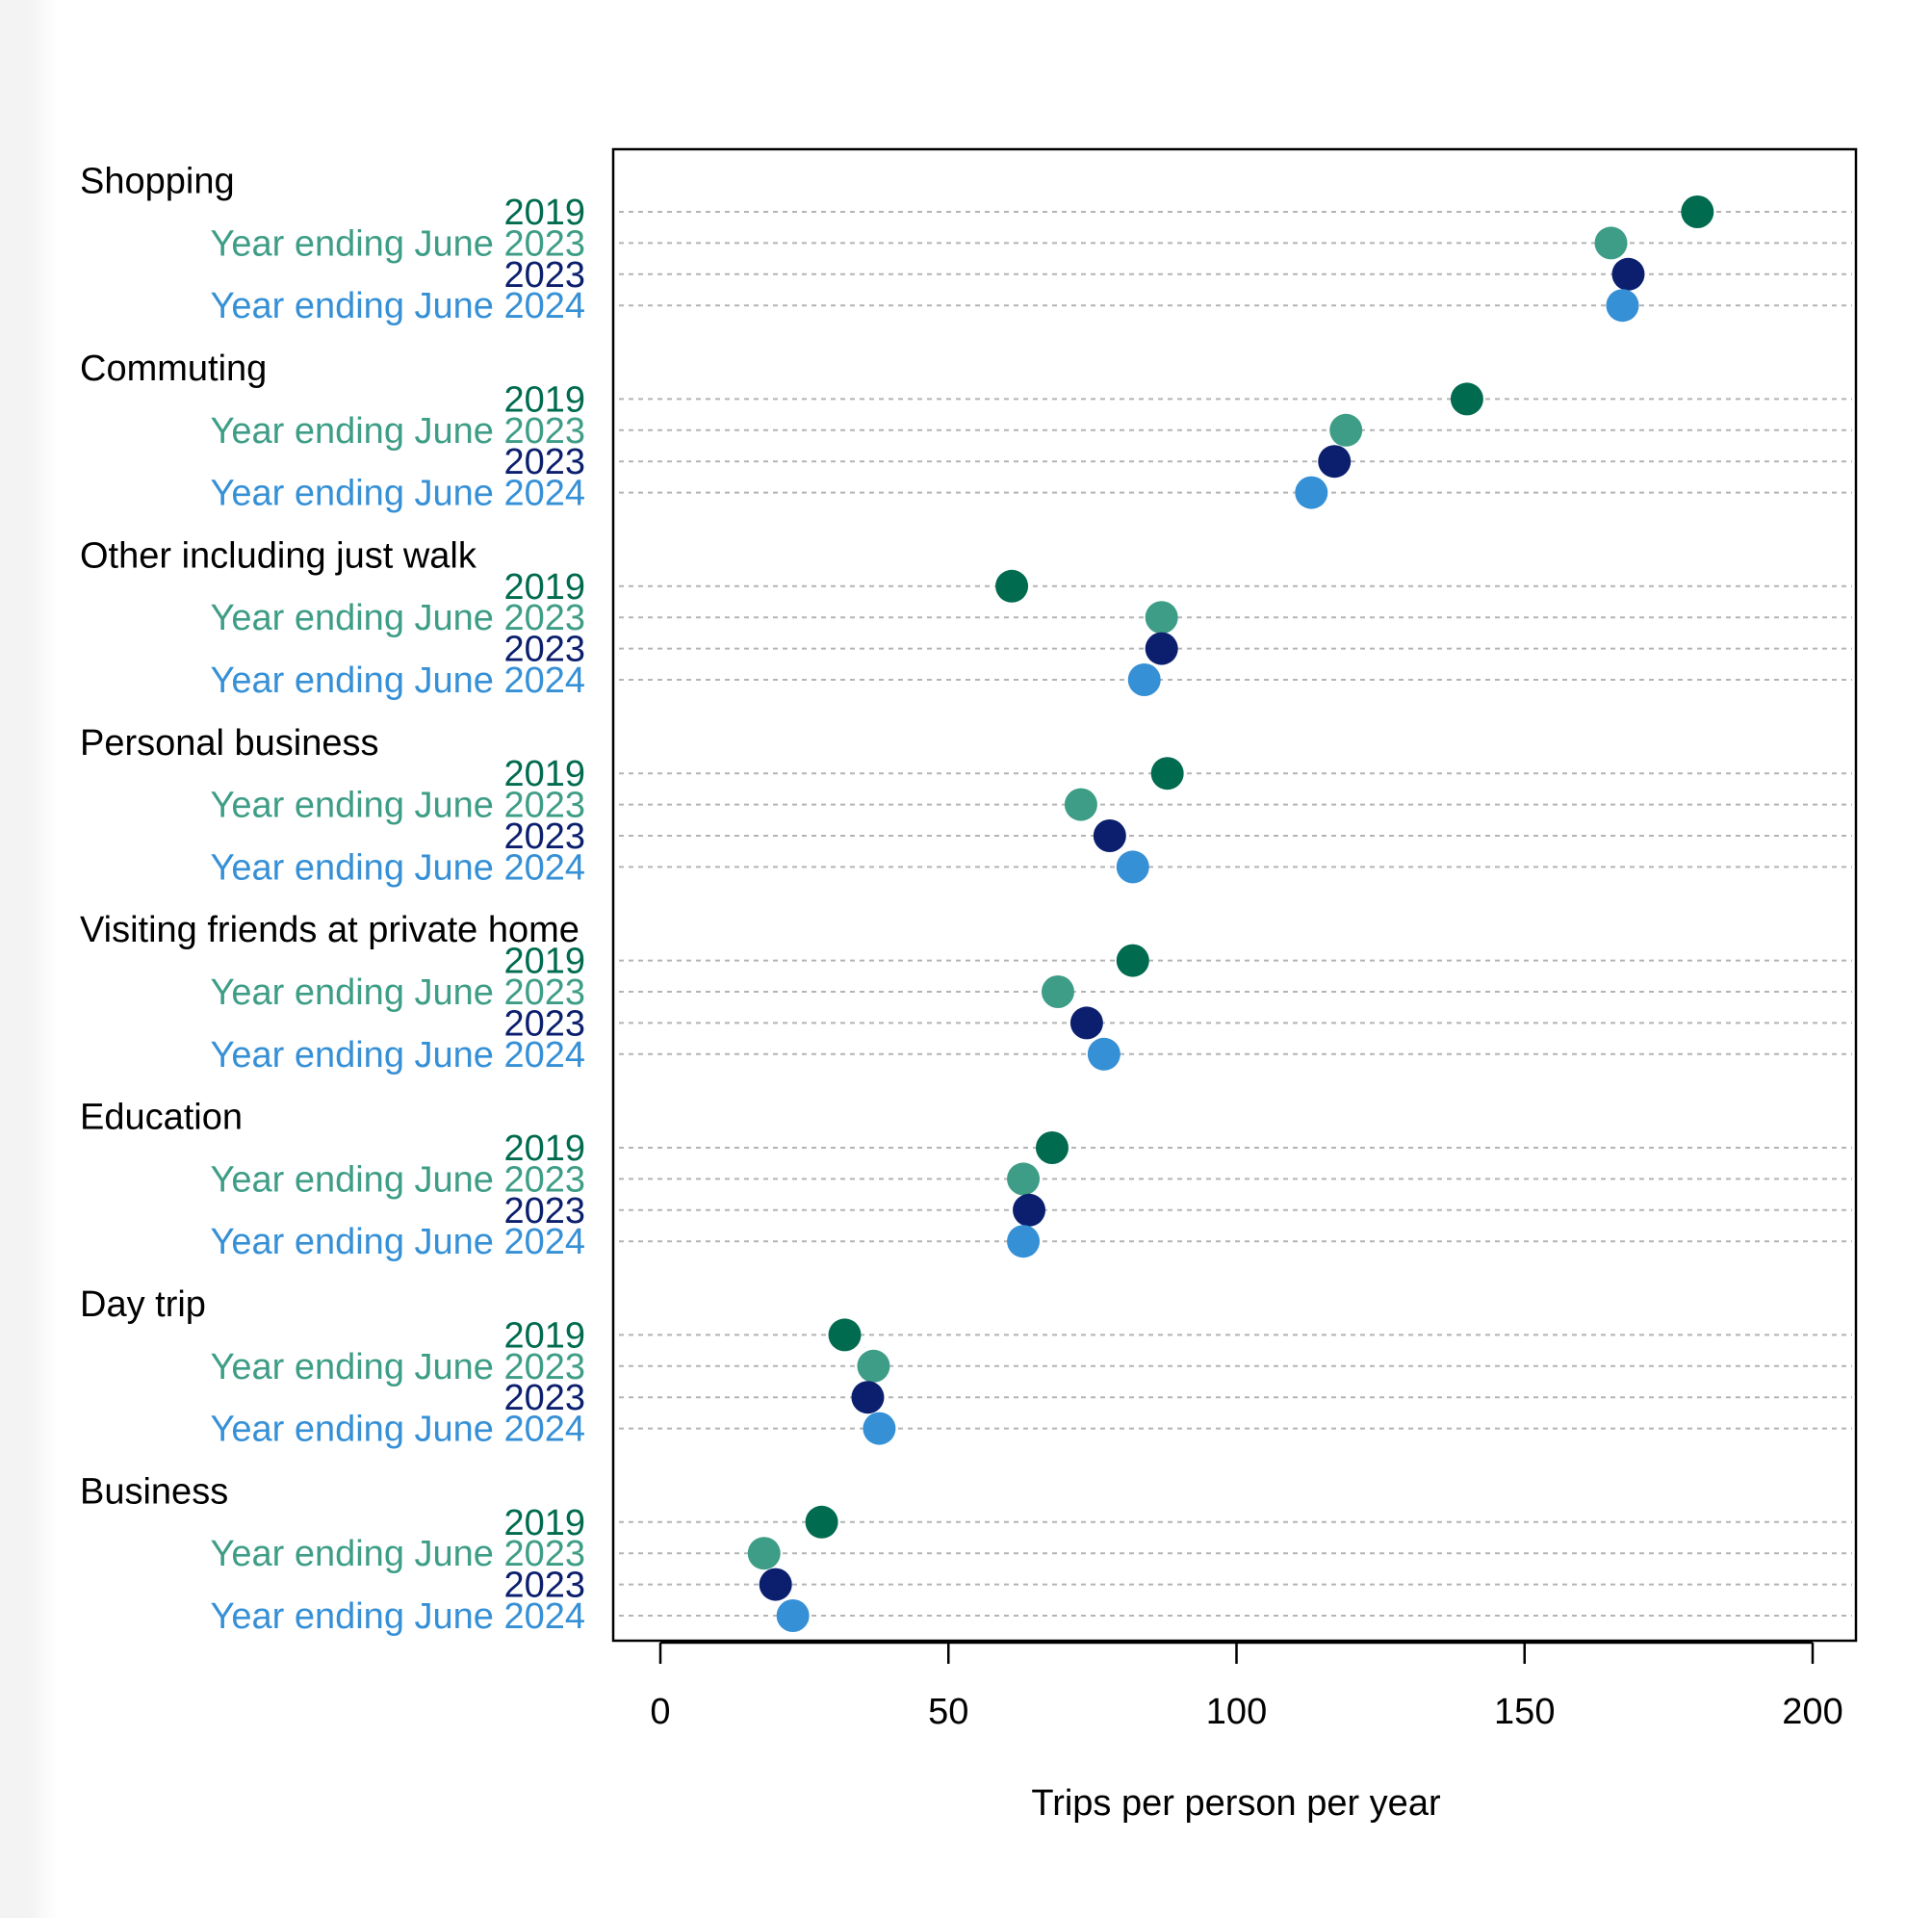 This screenshot has height=1918, width=1932. I want to click on category-label: Day trip, so click(143, 1304).